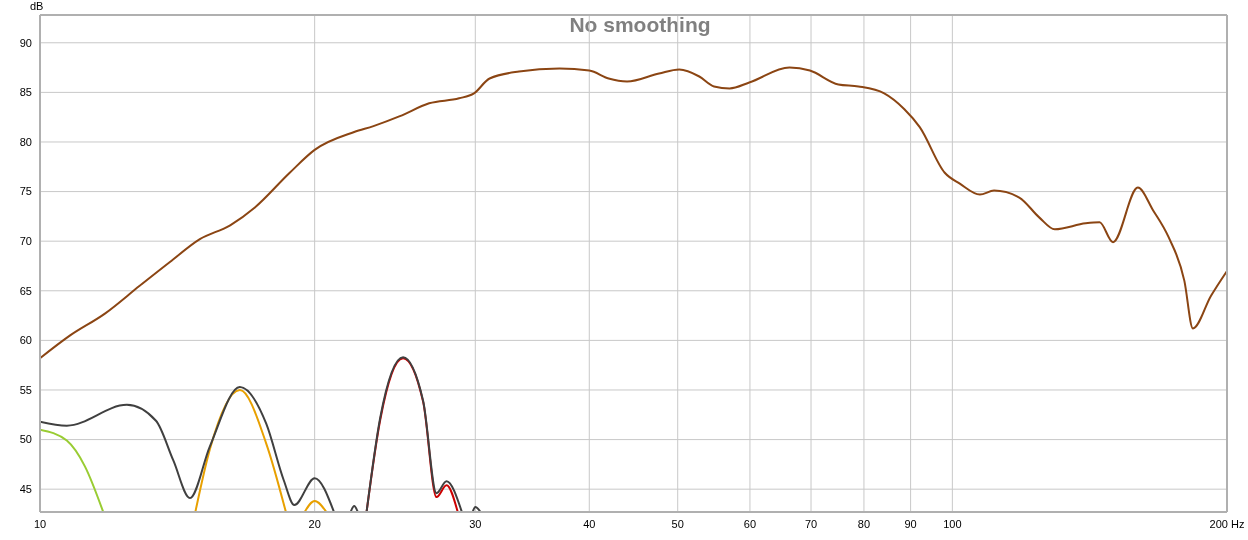 This screenshot has height=540, width=1248. Describe the element at coordinates (25, 489) in the screenshot. I see `y-tick-label: 45` at that location.